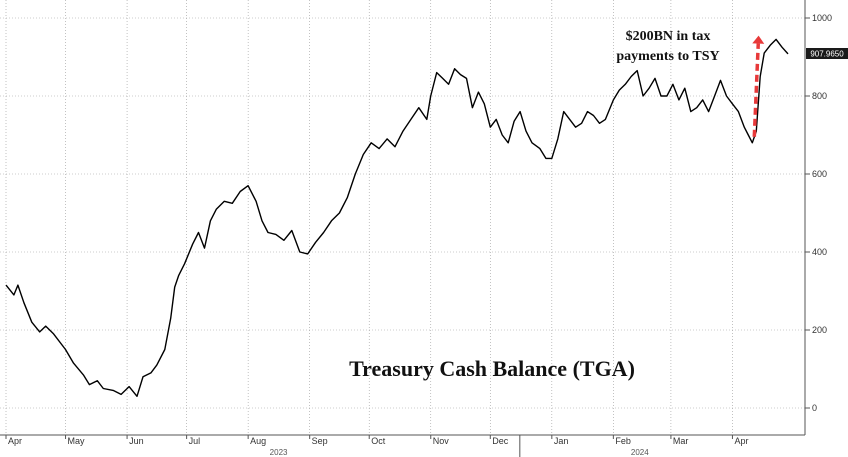 Image resolution: width=848 pixels, height=457 pixels. I want to click on x-tick-label: Sep, so click(320, 441).